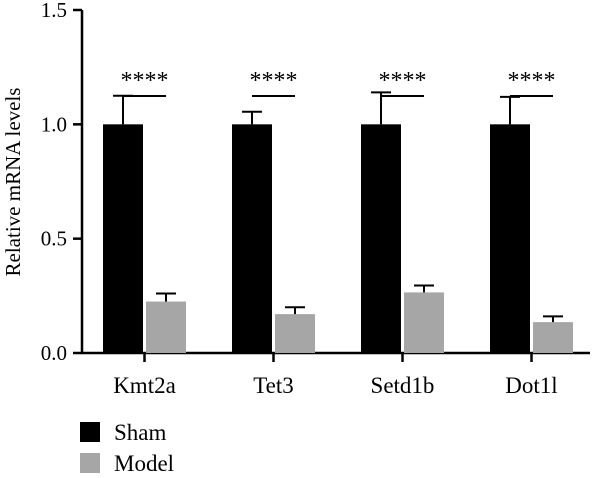 Image resolution: width=600 pixels, height=478 pixels. I want to click on x-tick-label: Kmt2a, so click(144, 385).